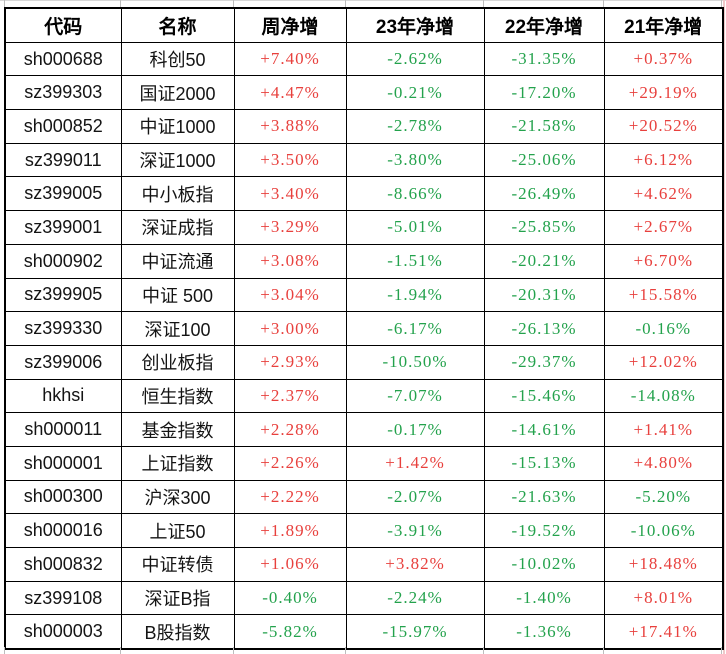  What do you see at coordinates (290, 497) in the screenshot?
I see `change-value-cell: +2.22%` at bounding box center [290, 497].